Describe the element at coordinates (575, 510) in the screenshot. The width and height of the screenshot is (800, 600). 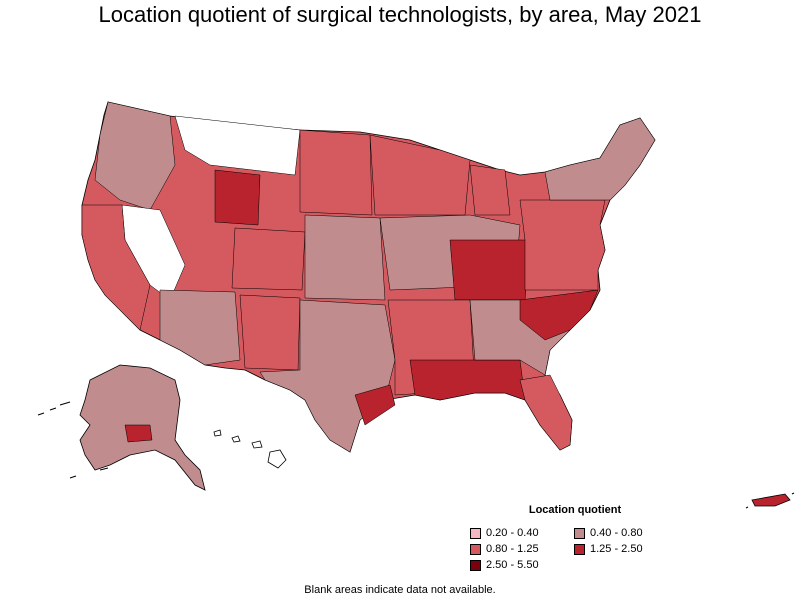
I see `legend-title: Location quotient` at that location.